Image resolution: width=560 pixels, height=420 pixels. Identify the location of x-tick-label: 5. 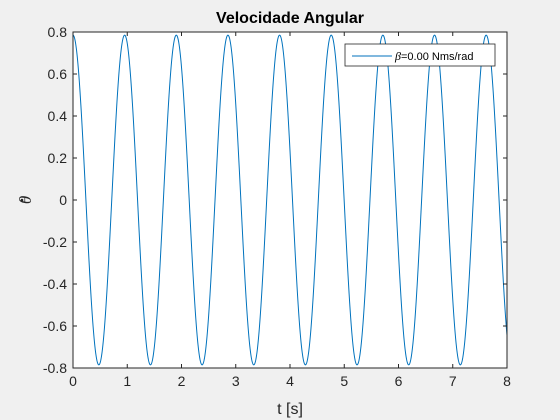
(344, 381).